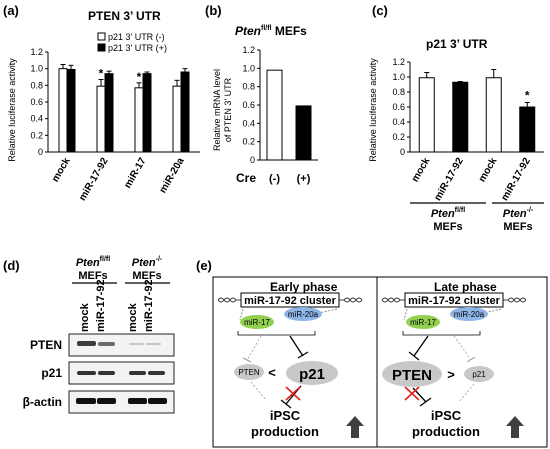 The height and width of the screenshot is (449, 550). Describe the element at coordinates (462, 348) in the screenshot. I see `late-weak-inhibit-p21` at that location.